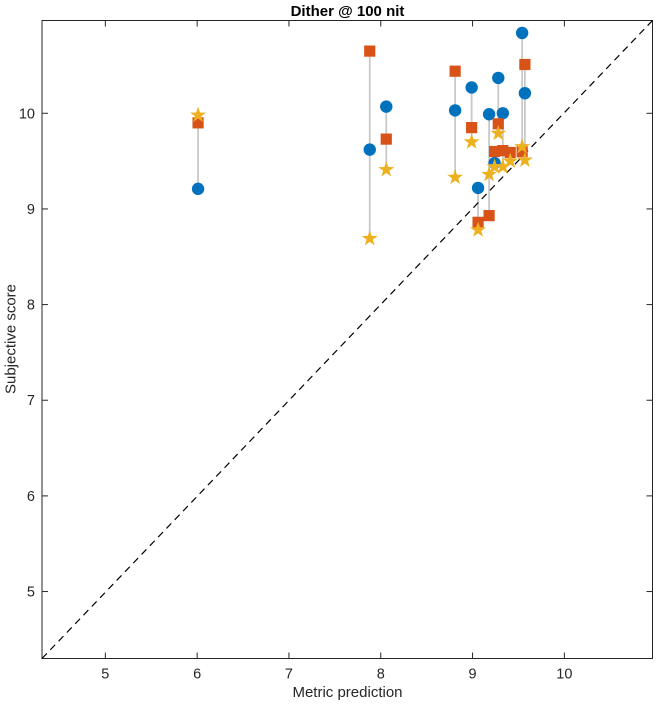 The height and width of the screenshot is (708, 656). I want to click on x-tick-label: 7, so click(289, 675).